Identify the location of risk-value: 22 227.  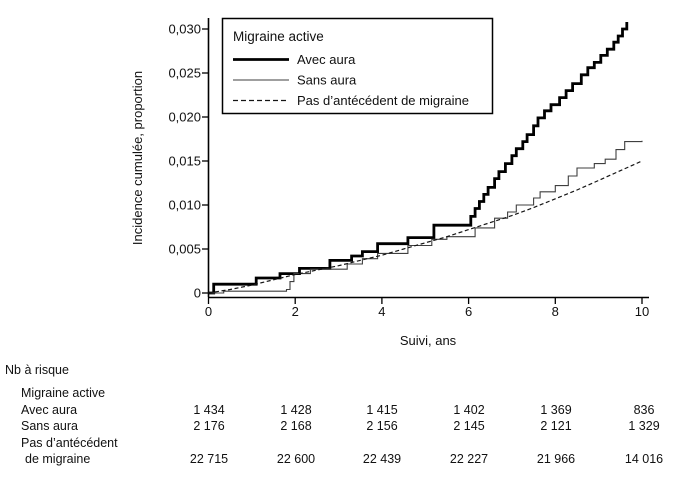
(469, 459).